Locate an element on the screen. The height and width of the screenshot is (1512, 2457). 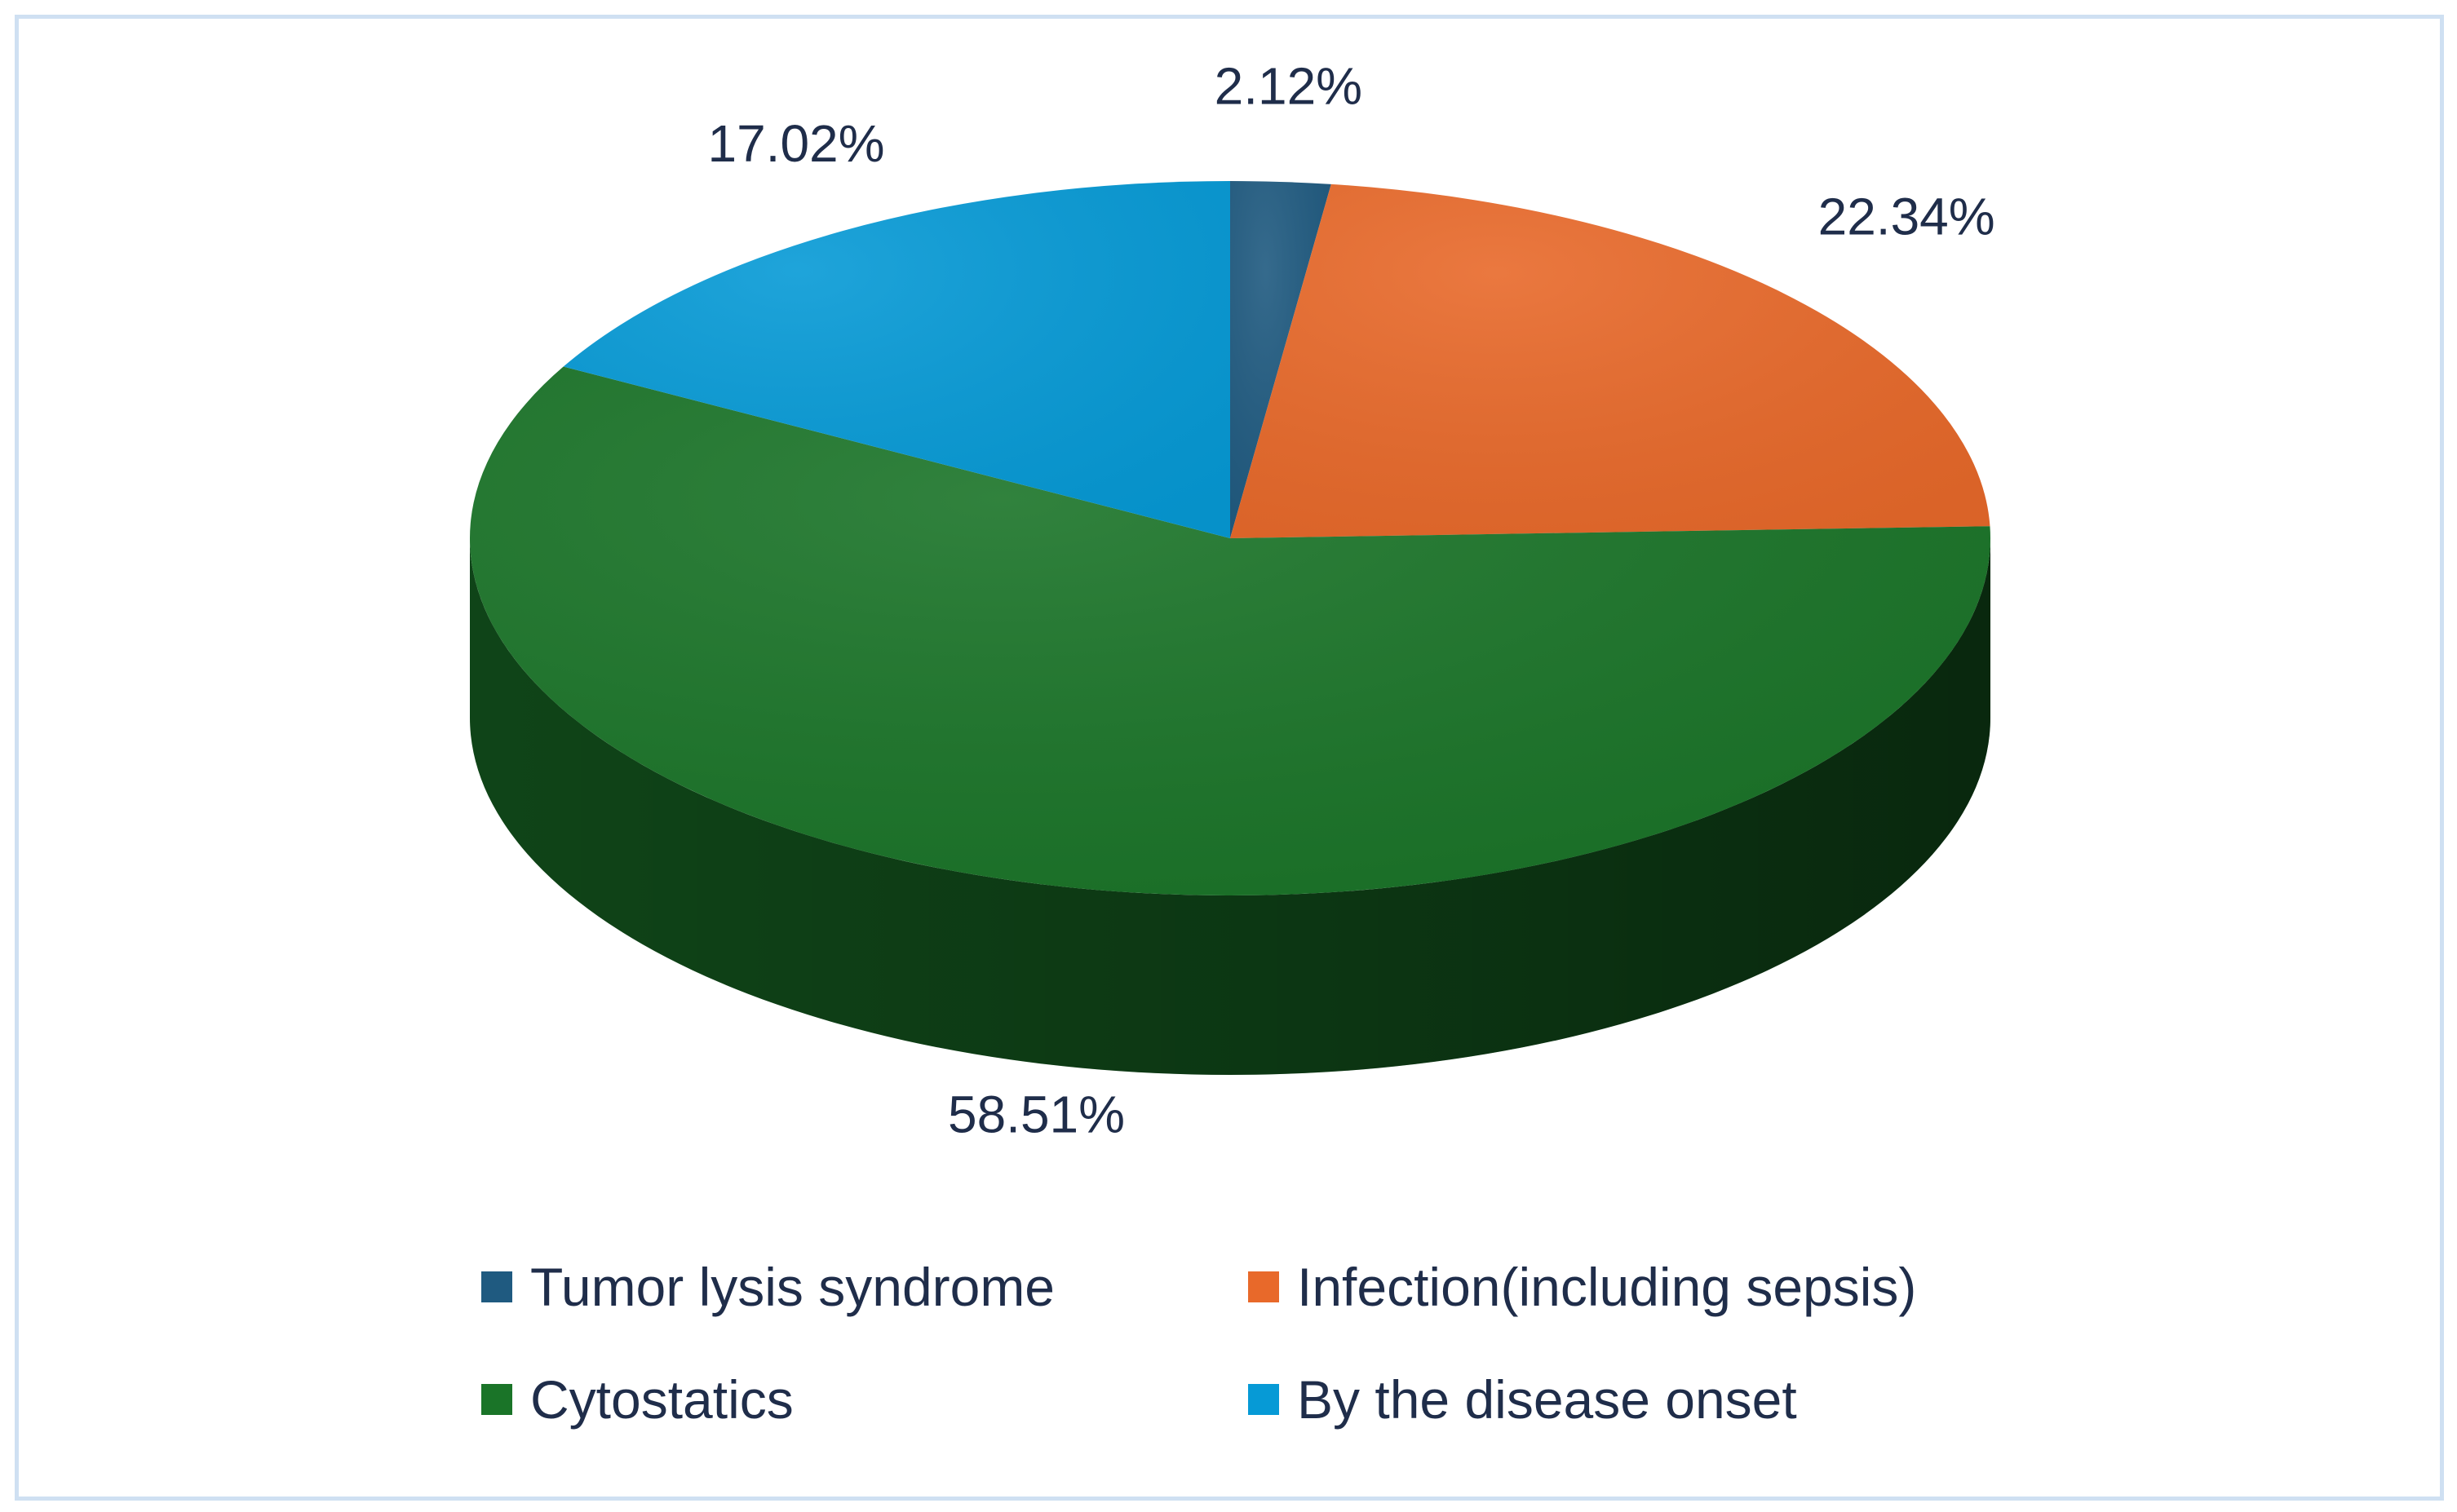
legend-swatch-infection is located at coordinates (1263, 1286).